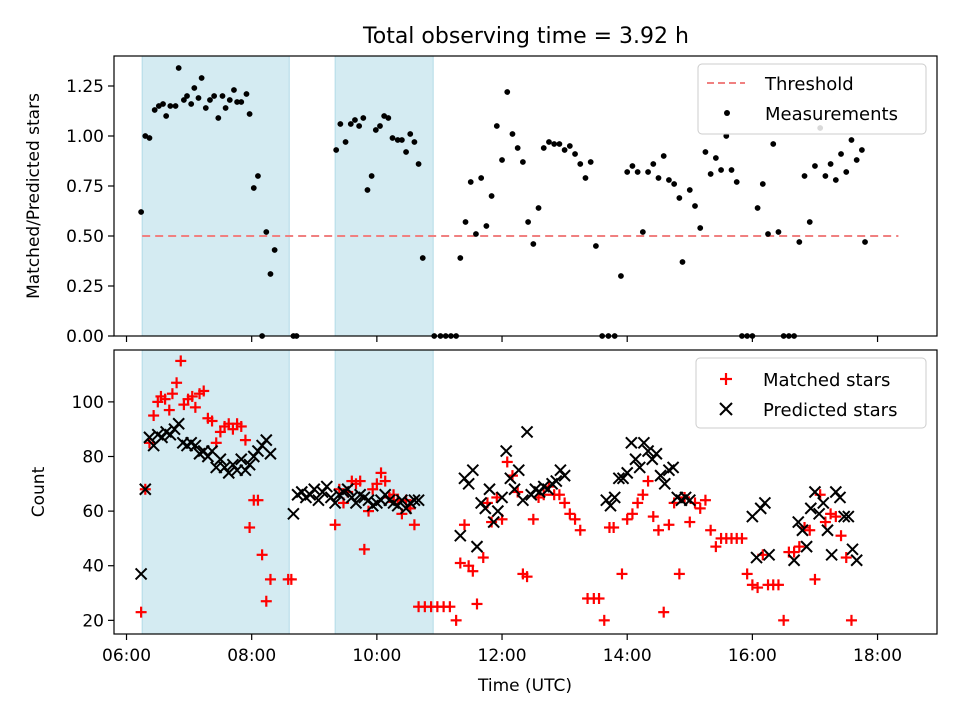  I want to click on legend-measurements-label: Measurements, so click(831, 114).